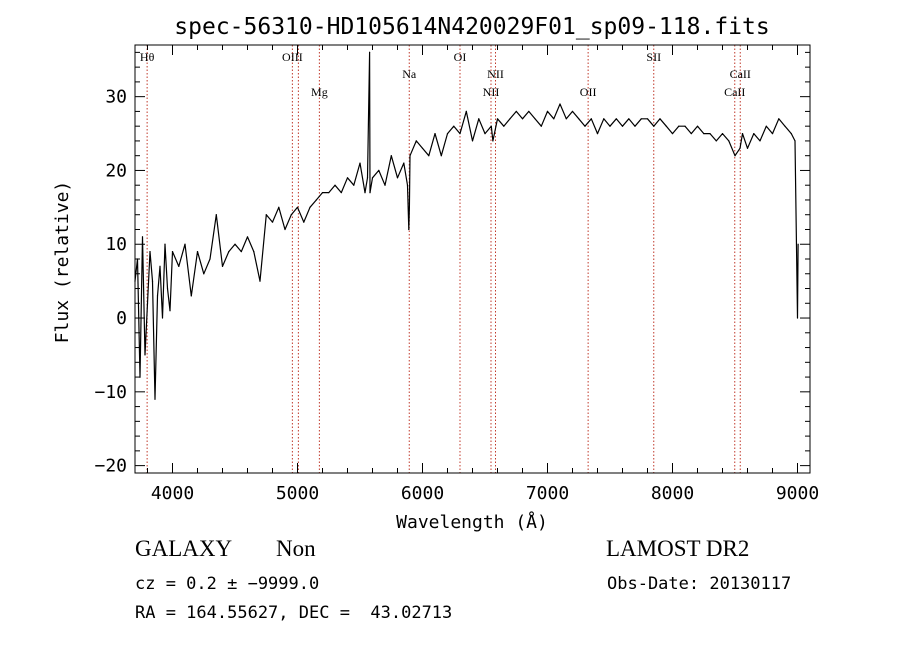  Describe the element at coordinates (147, 57) in the screenshot. I see `marker-label-0: Hθ` at that location.